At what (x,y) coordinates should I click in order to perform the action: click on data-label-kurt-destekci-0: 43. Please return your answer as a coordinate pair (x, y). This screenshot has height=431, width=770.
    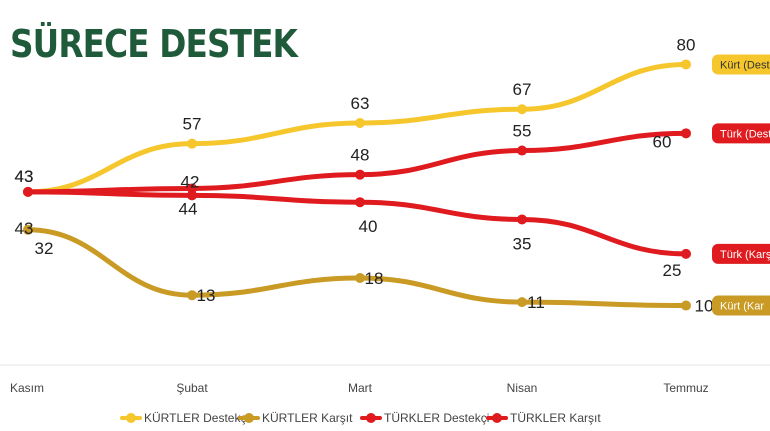
    Looking at the image, I should click on (24, 228).